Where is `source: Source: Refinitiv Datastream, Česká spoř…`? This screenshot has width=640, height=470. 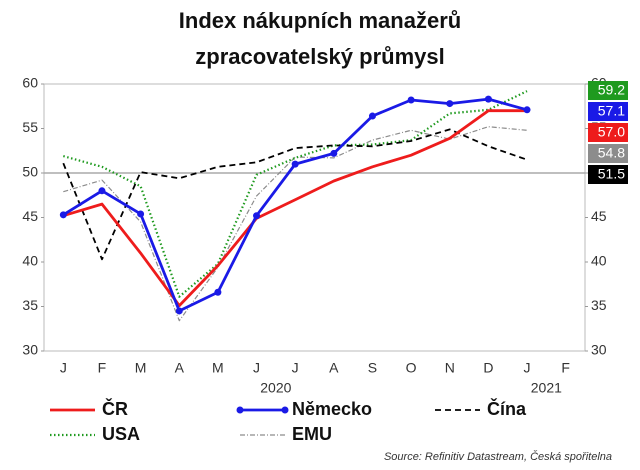 source: Source: Refinitiv Datastream, Česká spoř… is located at coordinates (498, 456).